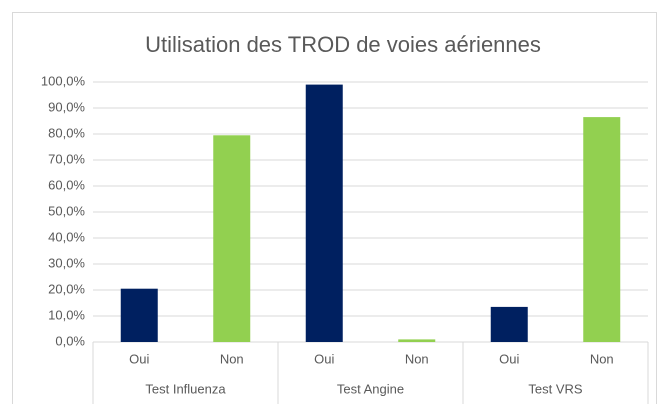 The height and width of the screenshot is (404, 659). What do you see at coordinates (185, 388) in the screenshot?
I see `group-label: Test Influenza` at bounding box center [185, 388].